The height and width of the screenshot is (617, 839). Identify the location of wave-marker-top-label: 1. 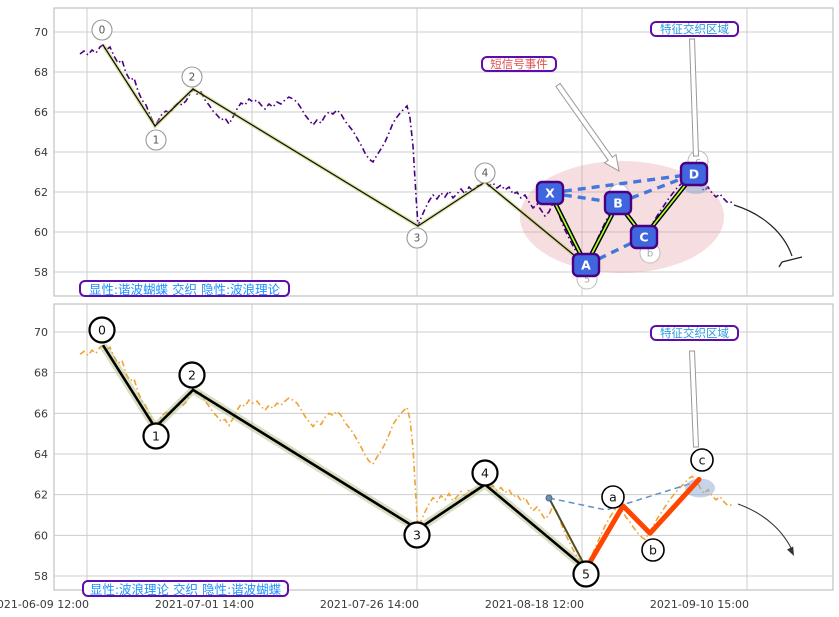
(156, 141).